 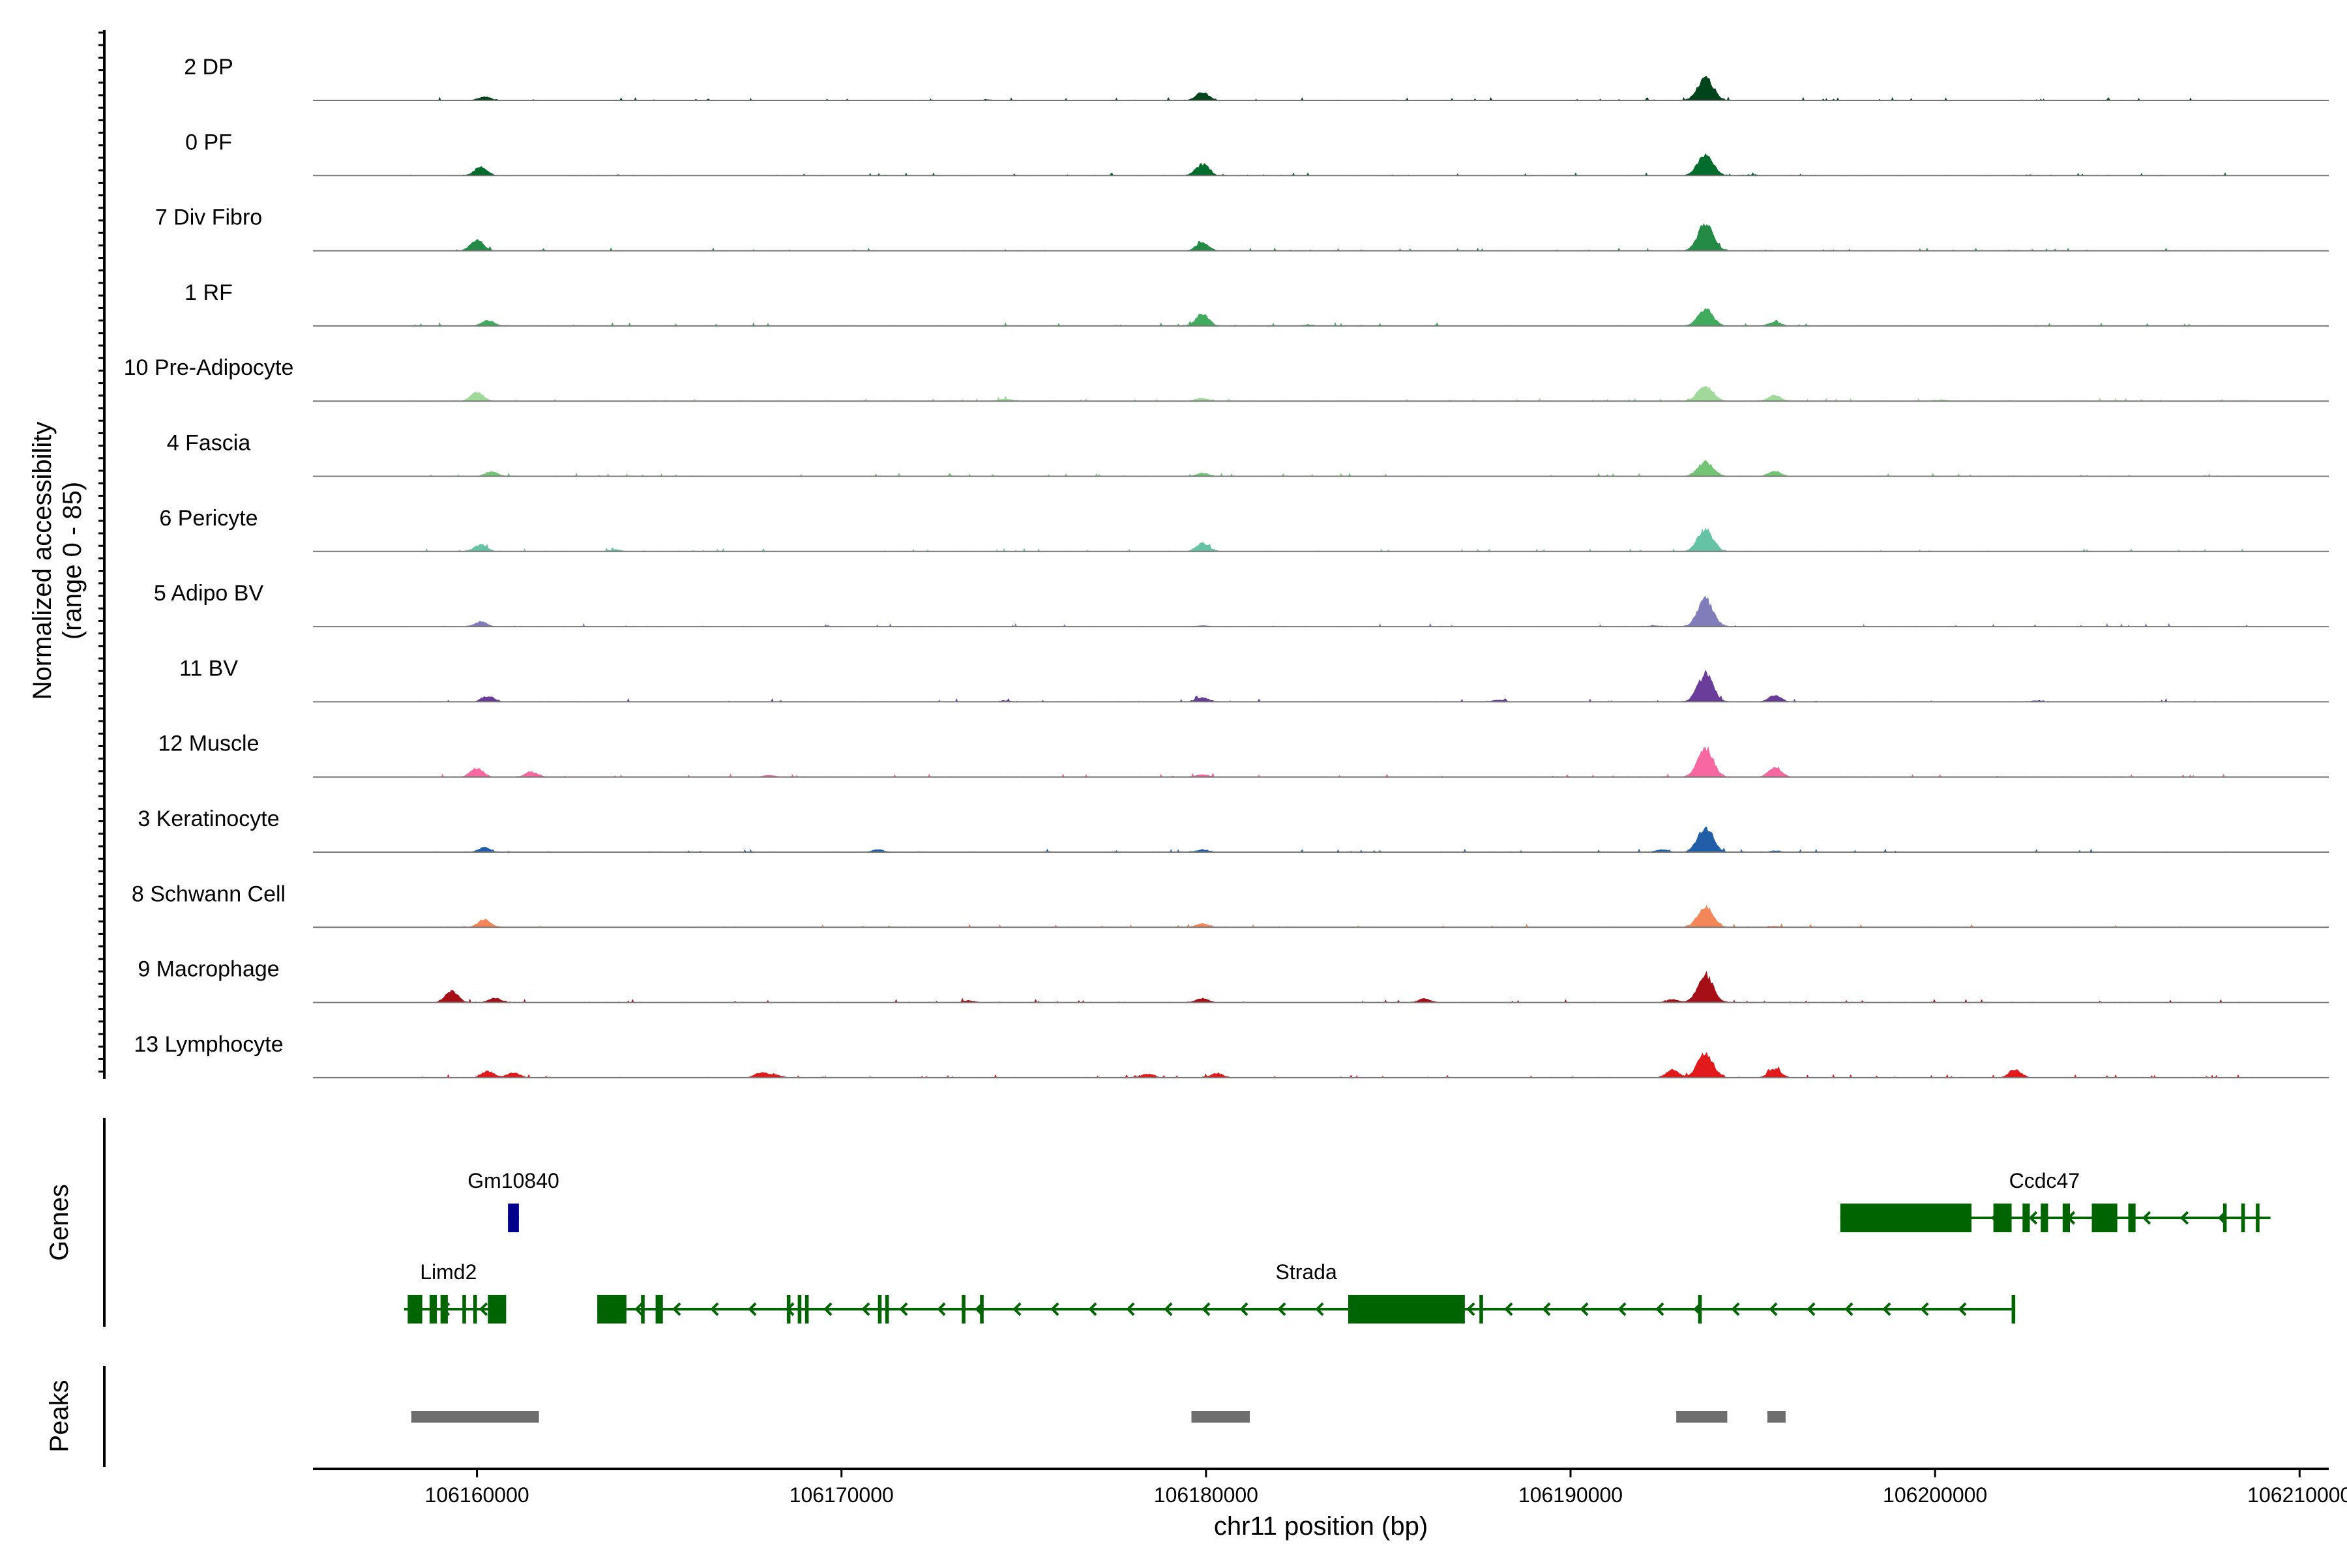 I want to click on track-5-adipo-bv: 5 Adipo BV, so click(x=1241, y=604).